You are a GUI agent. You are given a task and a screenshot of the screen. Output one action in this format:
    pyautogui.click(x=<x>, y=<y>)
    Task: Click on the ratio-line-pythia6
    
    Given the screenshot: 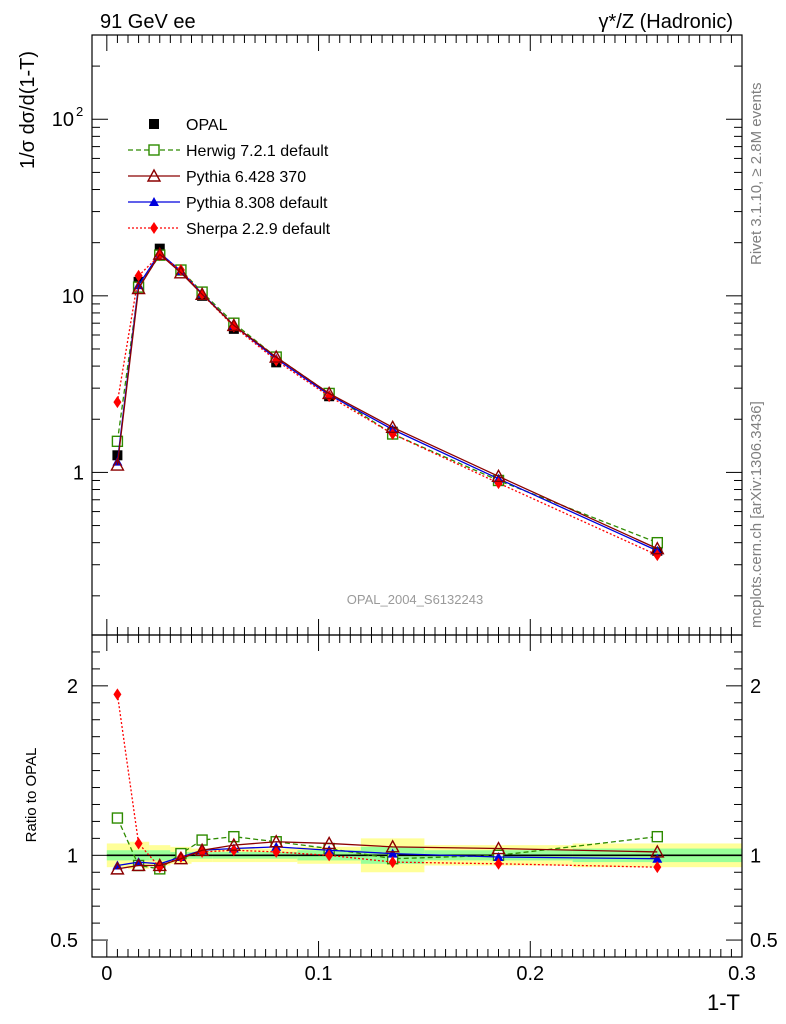 What is the action you would take?
    pyautogui.click(x=387, y=855)
    